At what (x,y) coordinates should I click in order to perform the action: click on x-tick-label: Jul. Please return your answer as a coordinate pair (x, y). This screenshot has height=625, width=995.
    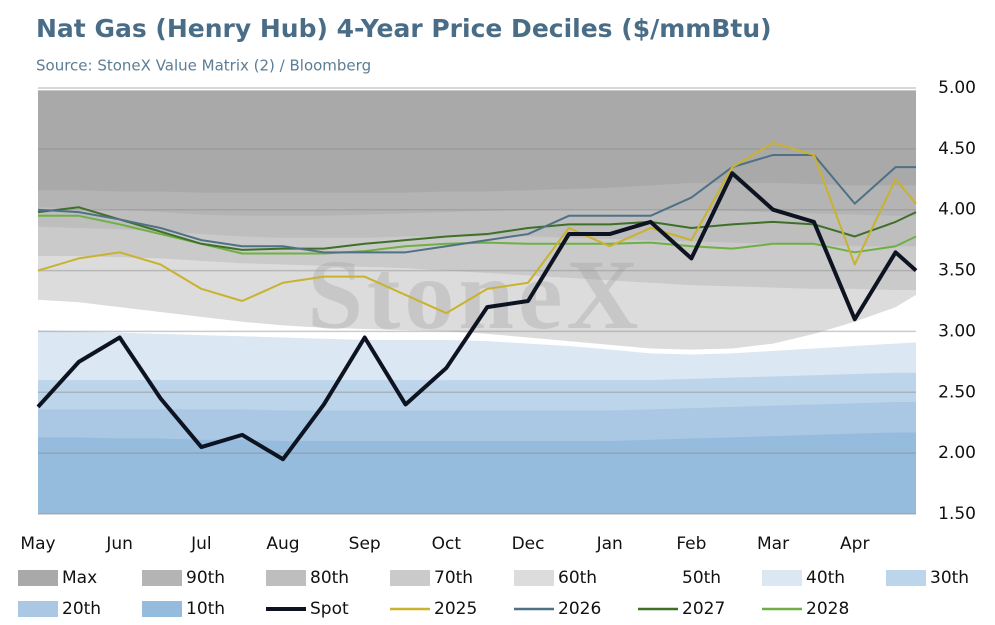
    Looking at the image, I should click on (201, 544).